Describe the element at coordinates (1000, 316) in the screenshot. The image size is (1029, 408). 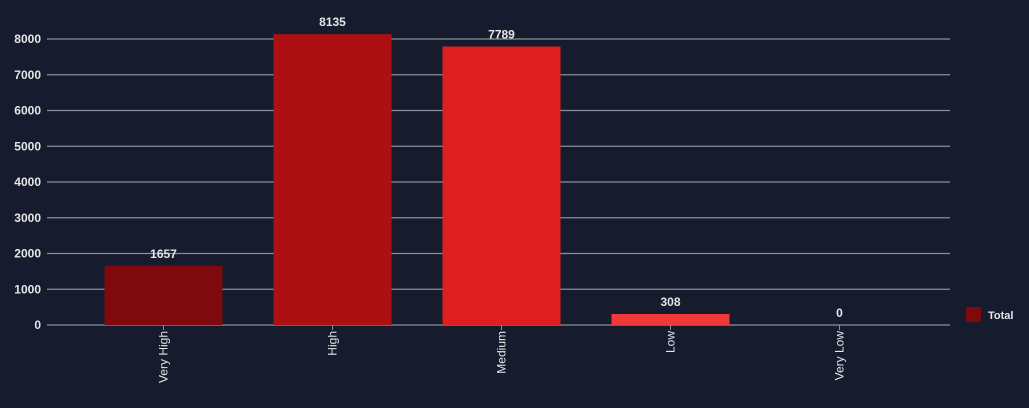
I see `legend-label-total: Total` at that location.